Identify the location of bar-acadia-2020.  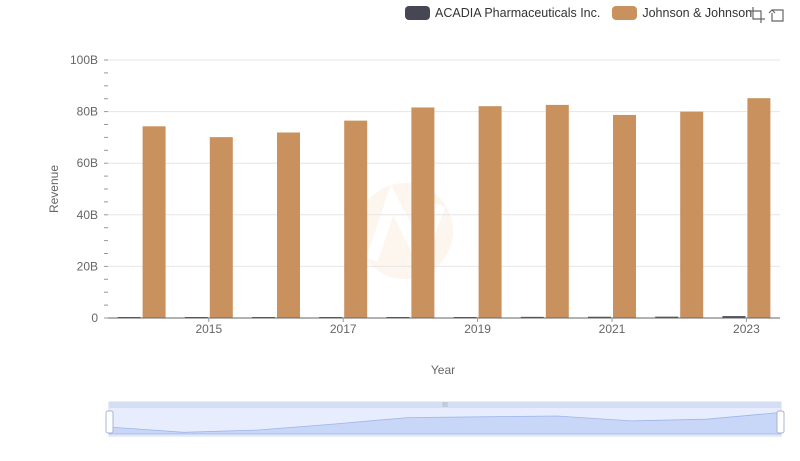
(532, 317).